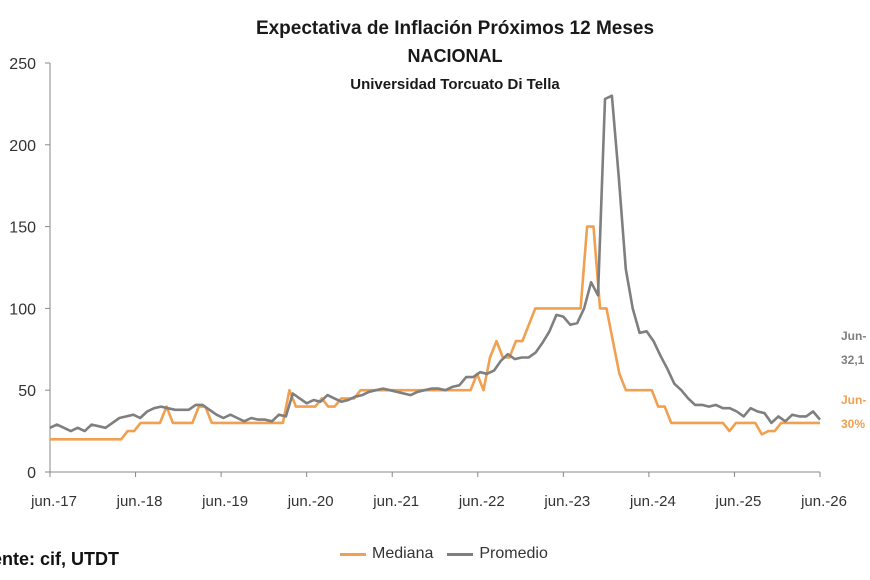  Describe the element at coordinates (652, 501) in the screenshot. I see `x-tick-label: jun.-24` at that location.